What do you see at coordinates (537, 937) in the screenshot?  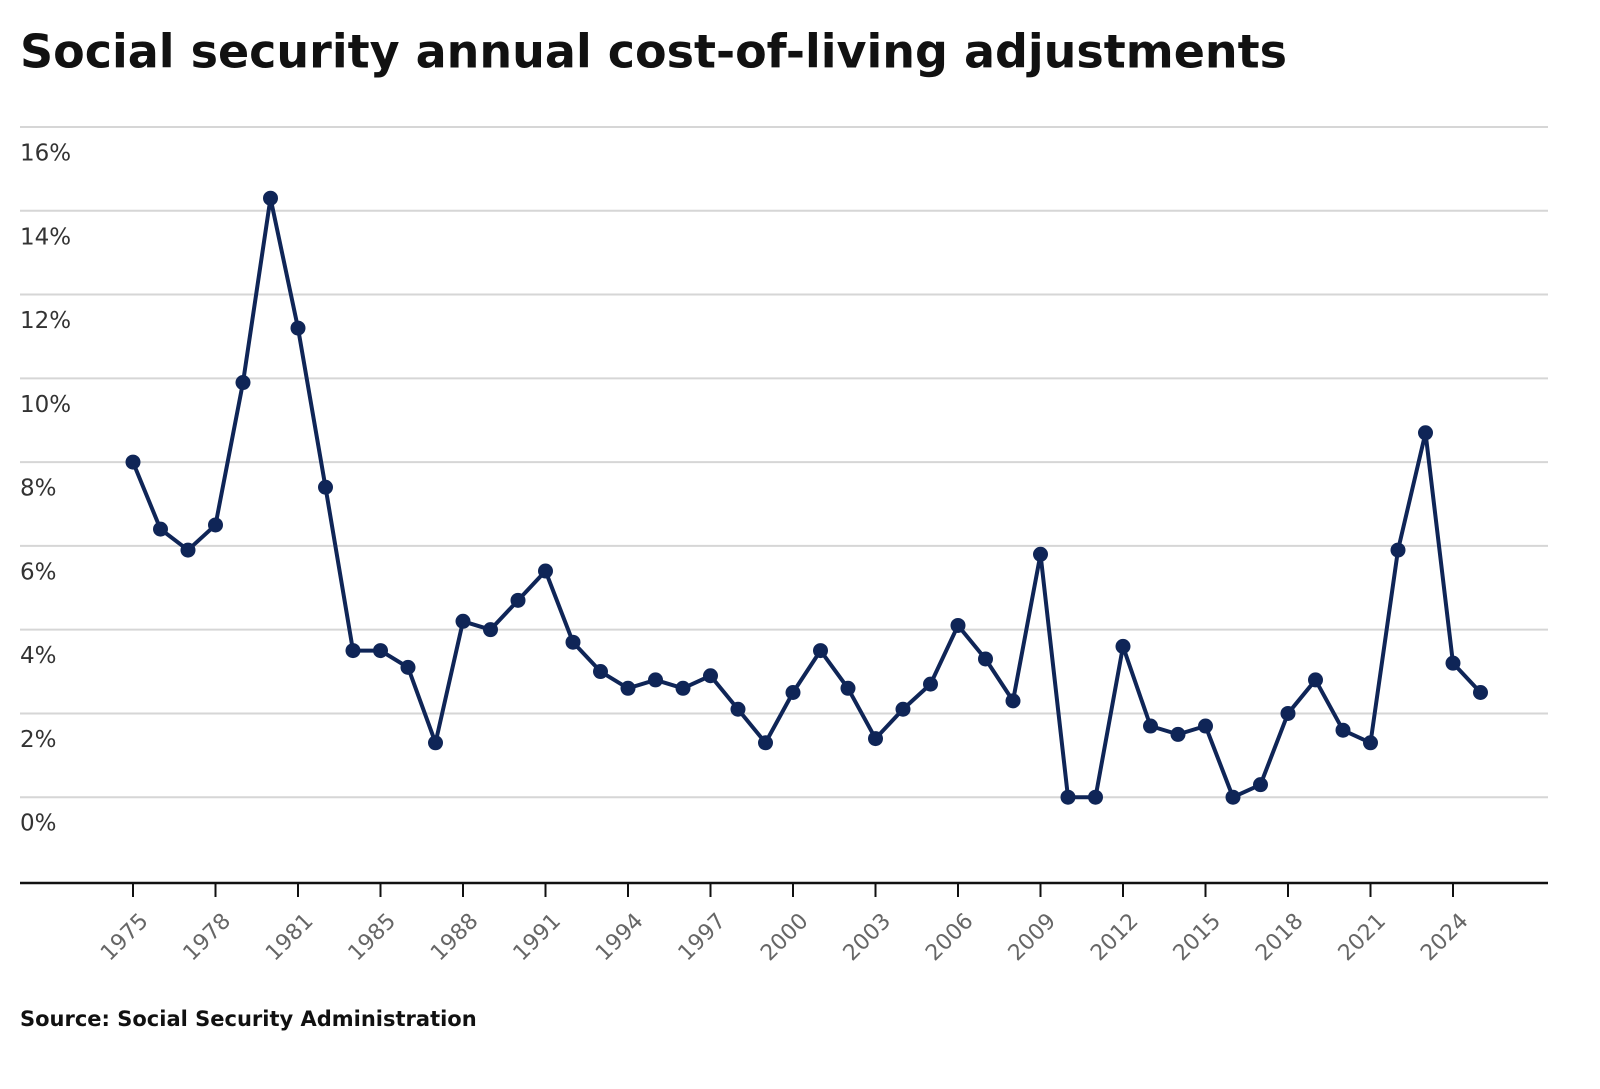 I see `x-tick-label: 1991` at bounding box center [537, 937].